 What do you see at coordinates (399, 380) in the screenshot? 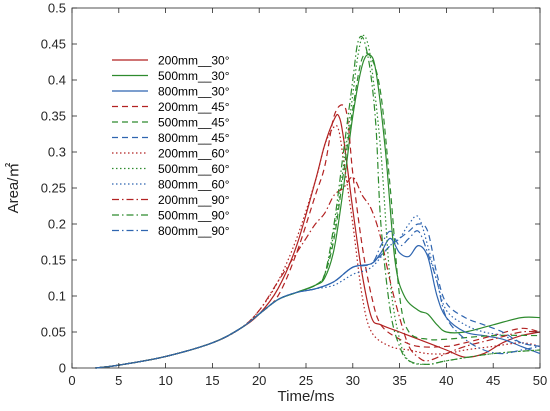
I see `x-tick-label: 35` at bounding box center [399, 380].